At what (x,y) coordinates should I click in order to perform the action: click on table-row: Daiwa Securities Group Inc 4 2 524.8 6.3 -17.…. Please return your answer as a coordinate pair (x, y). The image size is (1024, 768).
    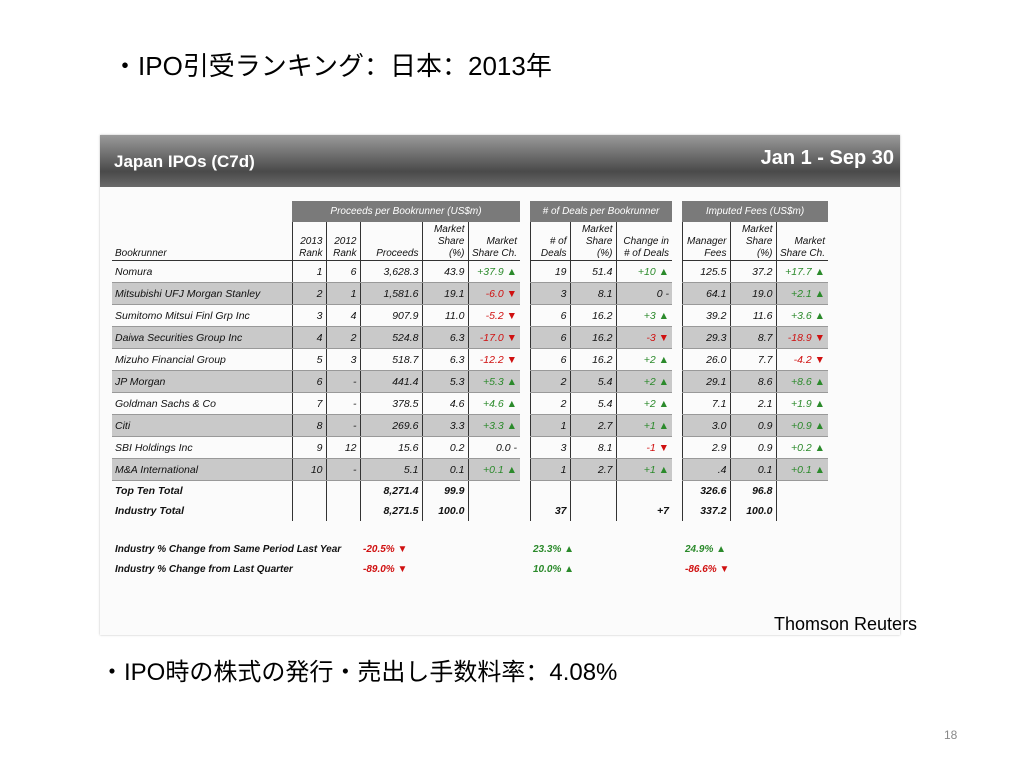
    Looking at the image, I should click on (470, 337).